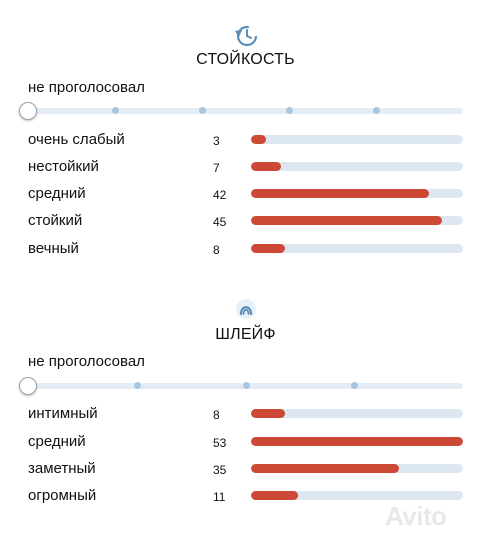  What do you see at coordinates (245, 334) in the screenshot?
I see `sillage-title: ШЛЕЙФ` at bounding box center [245, 334].